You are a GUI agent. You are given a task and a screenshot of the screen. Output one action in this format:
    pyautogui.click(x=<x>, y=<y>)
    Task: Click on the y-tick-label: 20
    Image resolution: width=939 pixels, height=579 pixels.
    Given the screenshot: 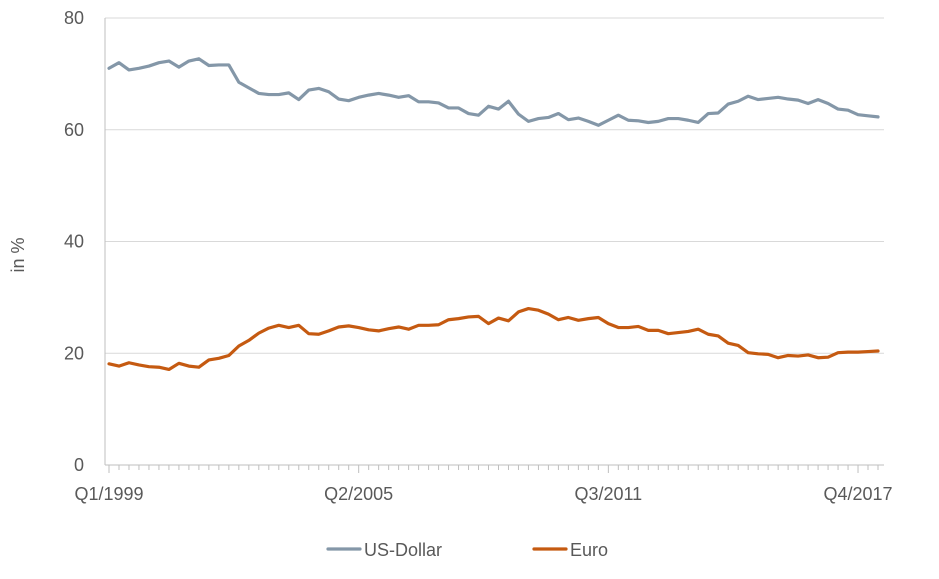 What is the action you would take?
    pyautogui.click(x=74, y=353)
    